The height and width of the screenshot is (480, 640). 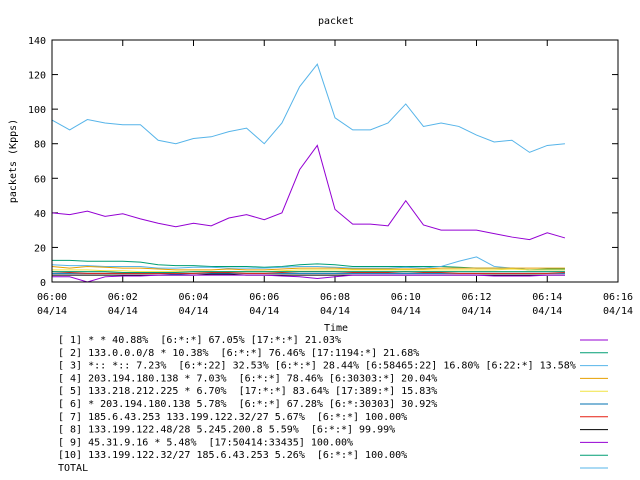 I want to click on y-tick-label: 20, so click(x=40, y=248).